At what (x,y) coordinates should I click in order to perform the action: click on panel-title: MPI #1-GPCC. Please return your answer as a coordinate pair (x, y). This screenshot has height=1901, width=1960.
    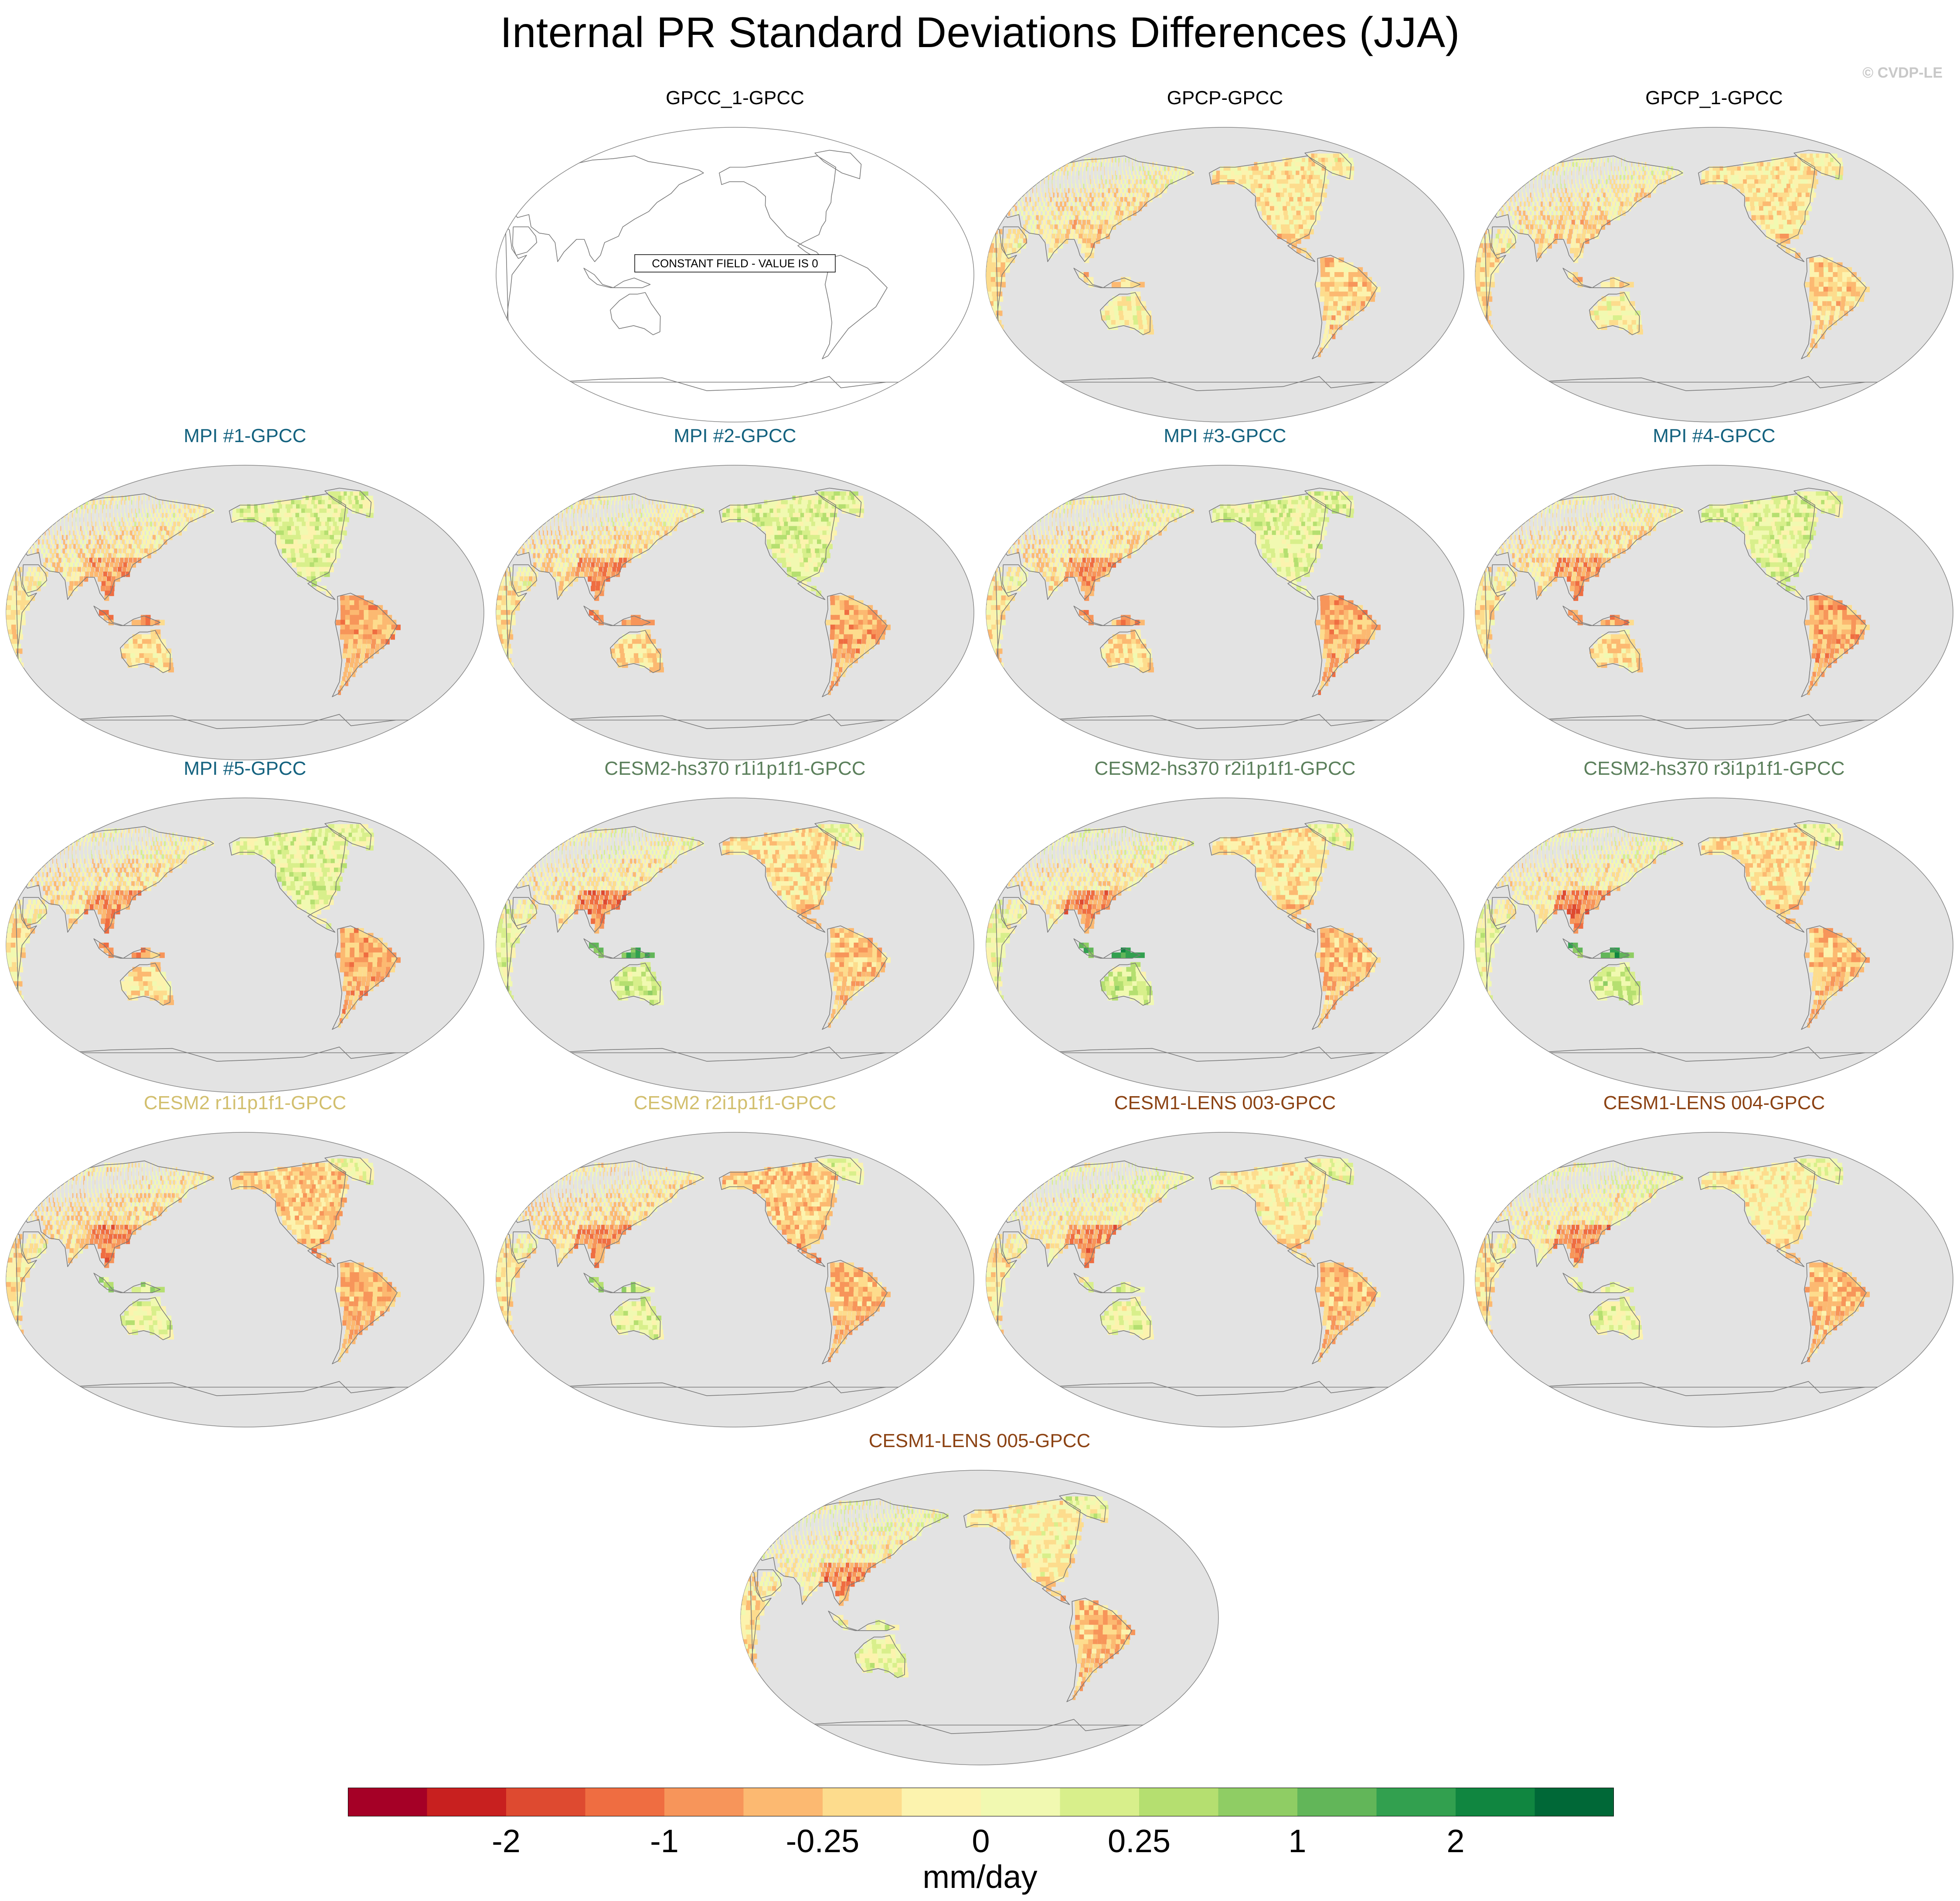
    Looking at the image, I should click on (245, 435).